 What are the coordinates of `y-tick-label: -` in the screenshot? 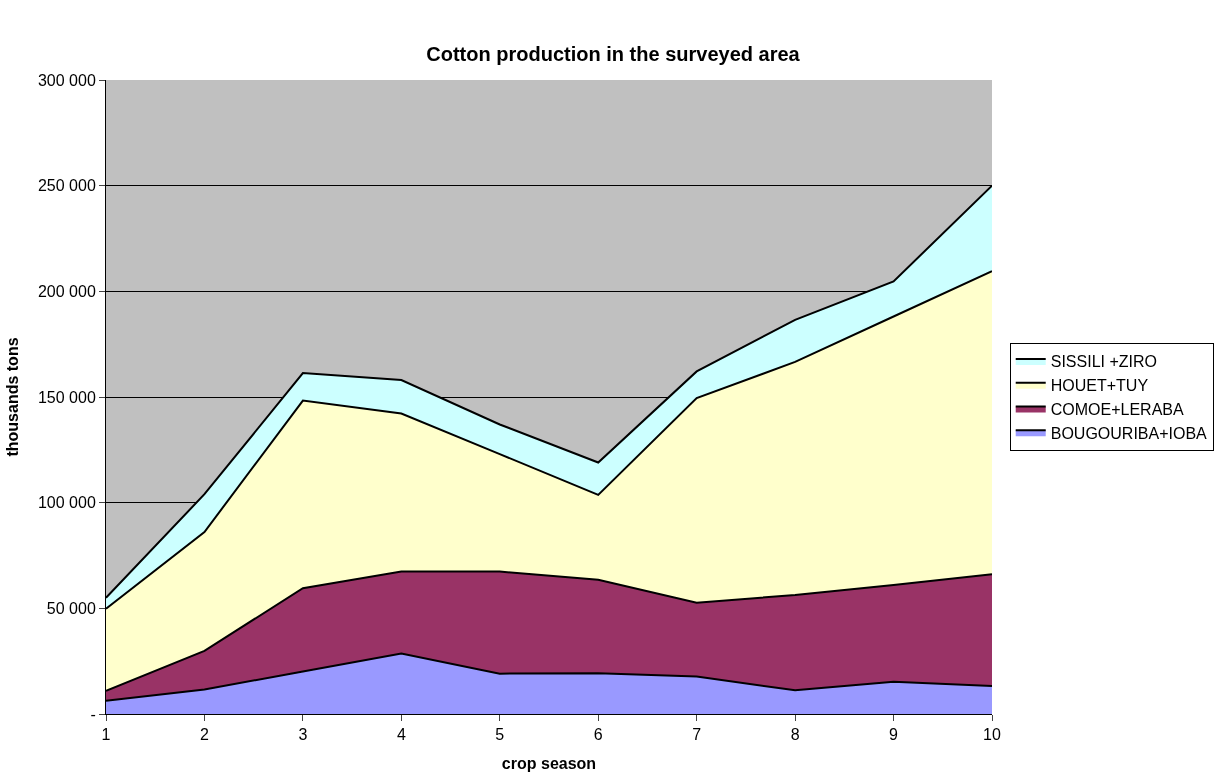 It's located at (93, 714).